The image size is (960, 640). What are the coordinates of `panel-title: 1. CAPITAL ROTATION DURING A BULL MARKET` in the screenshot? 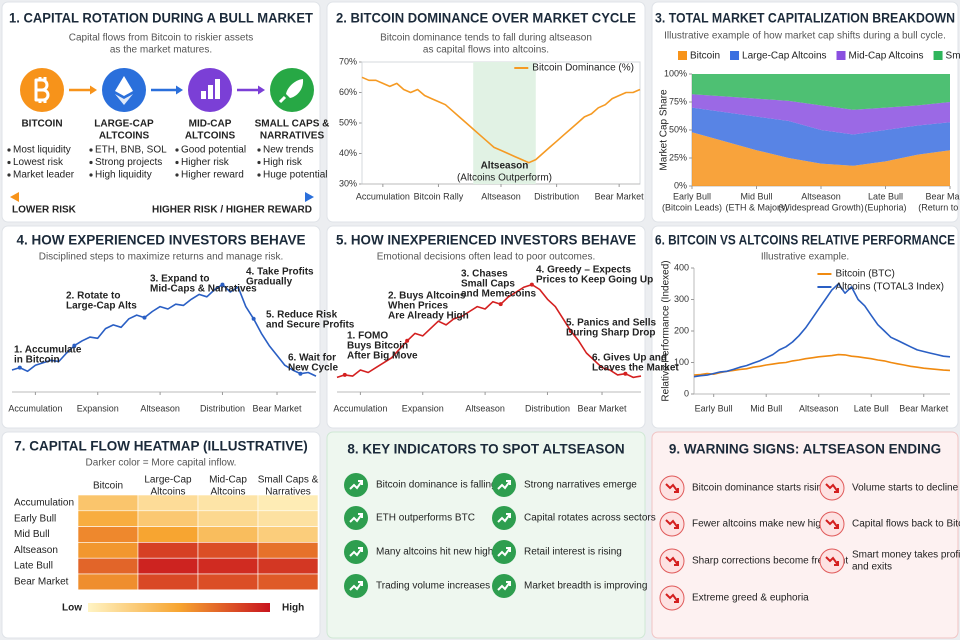 It's located at (161, 18).